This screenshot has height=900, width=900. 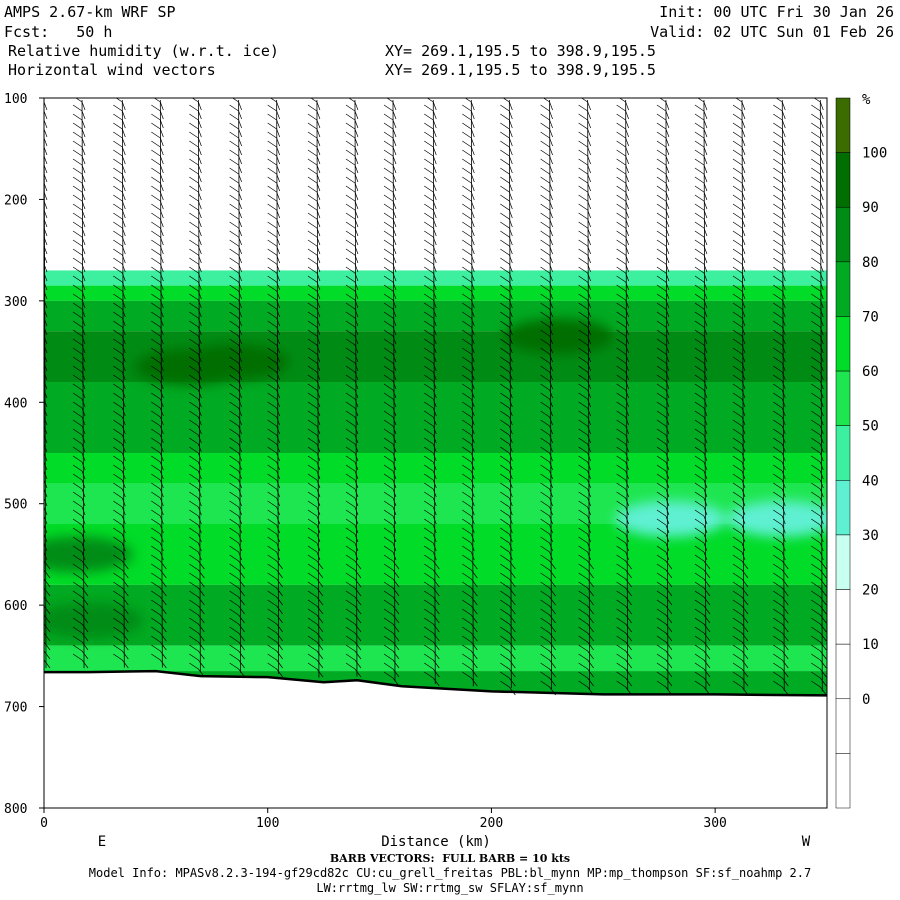 What do you see at coordinates (870, 263) in the screenshot?
I see `colorbar-label: 80` at bounding box center [870, 263].